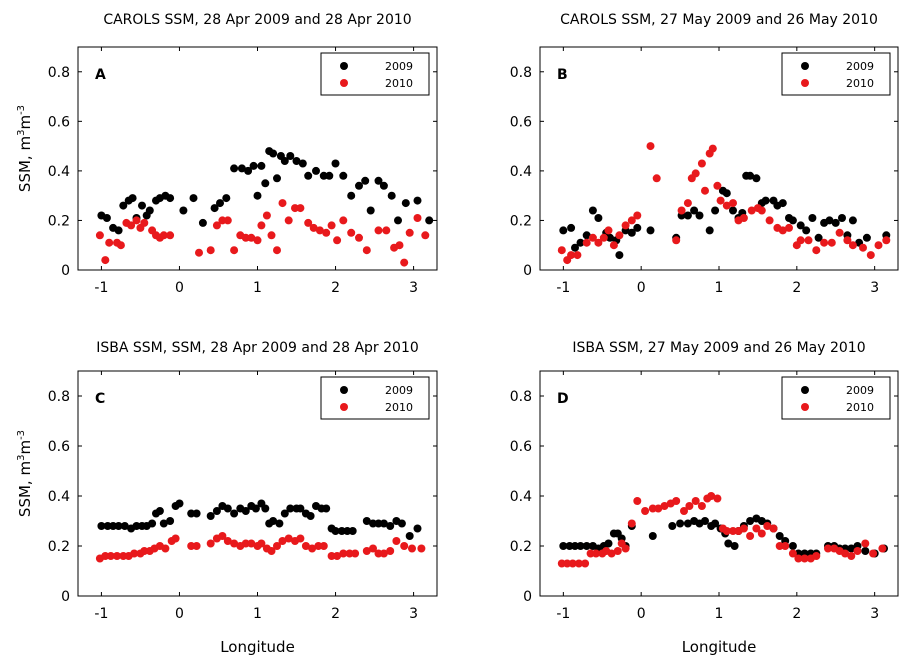 This screenshot has width=919, height=658. I want to click on legend-label: 2009, so click(399, 66).